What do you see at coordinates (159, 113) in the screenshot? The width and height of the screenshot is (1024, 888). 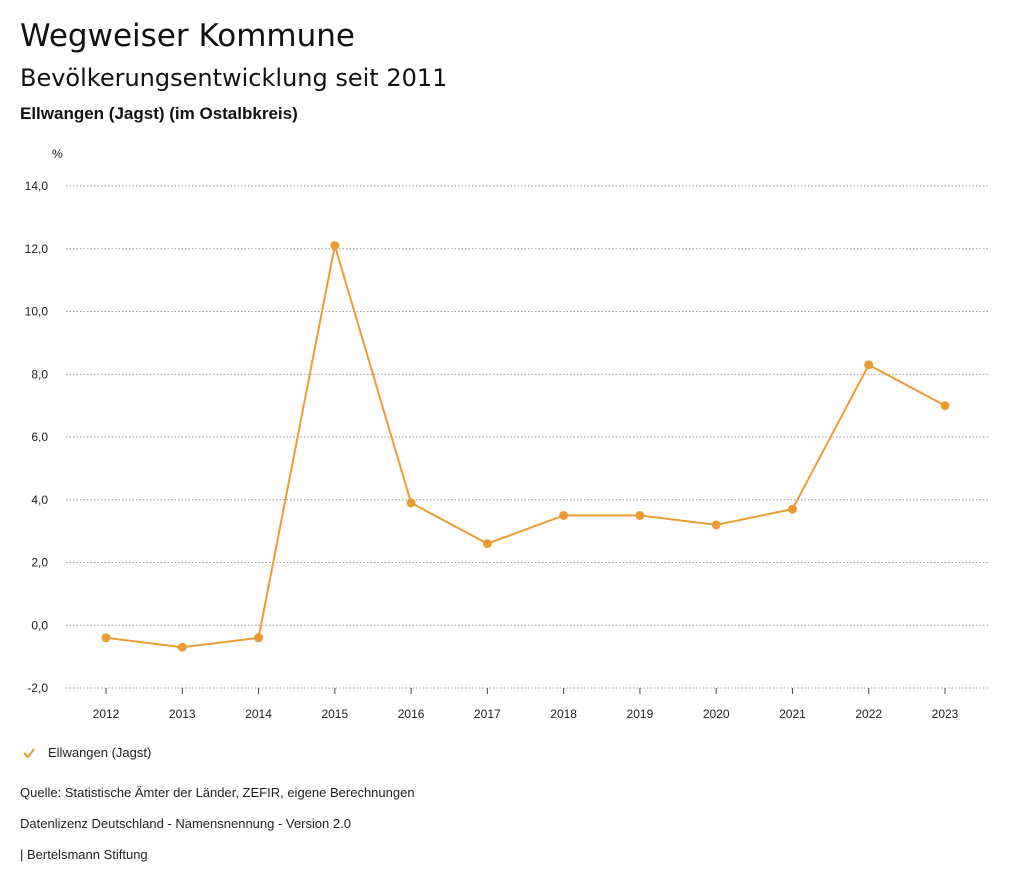 I see `region-label: Ellwangen (Jagst) (im Ostalbkreis)` at bounding box center [159, 113].